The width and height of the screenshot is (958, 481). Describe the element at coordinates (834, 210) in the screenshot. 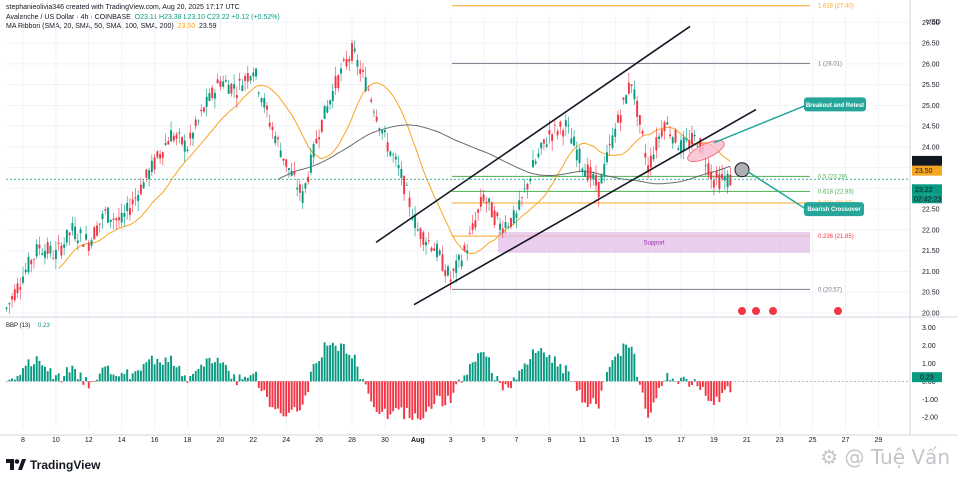

I see `crossover-label: Bearish Crossover` at that location.